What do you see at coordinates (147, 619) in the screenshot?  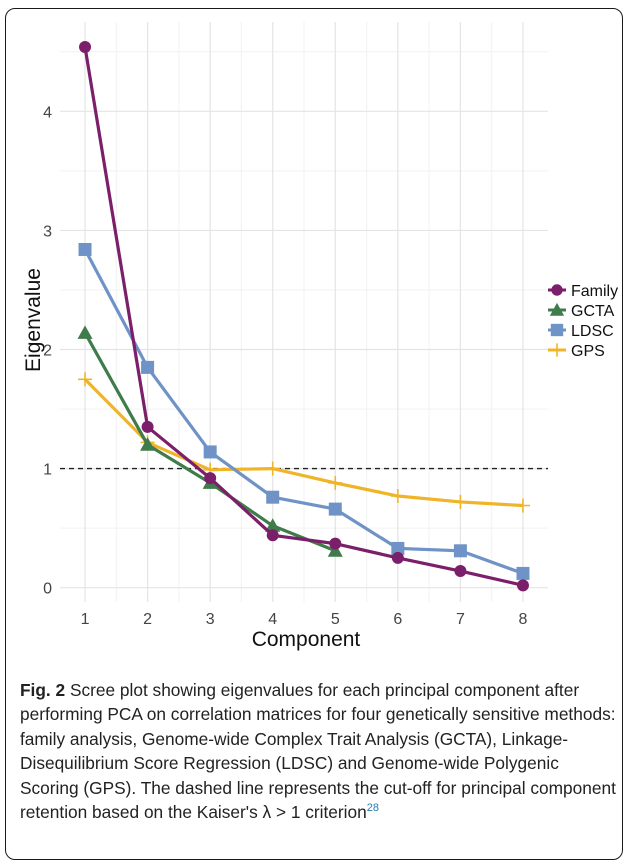 I see `x-tick-label: 2` at bounding box center [147, 619].